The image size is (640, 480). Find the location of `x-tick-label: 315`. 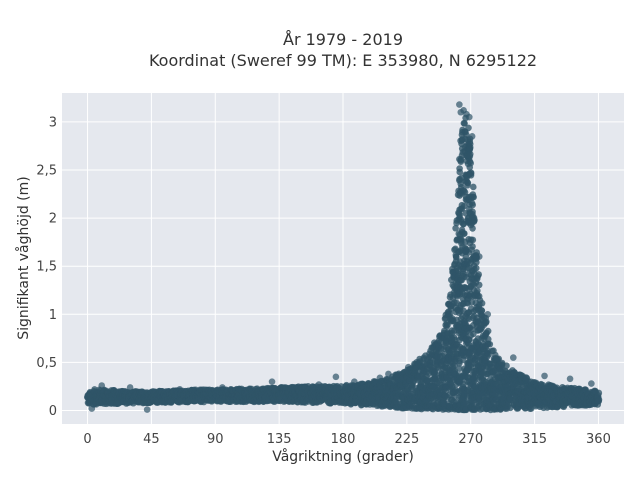

x-tick-label: 315 is located at coordinates (534, 439).